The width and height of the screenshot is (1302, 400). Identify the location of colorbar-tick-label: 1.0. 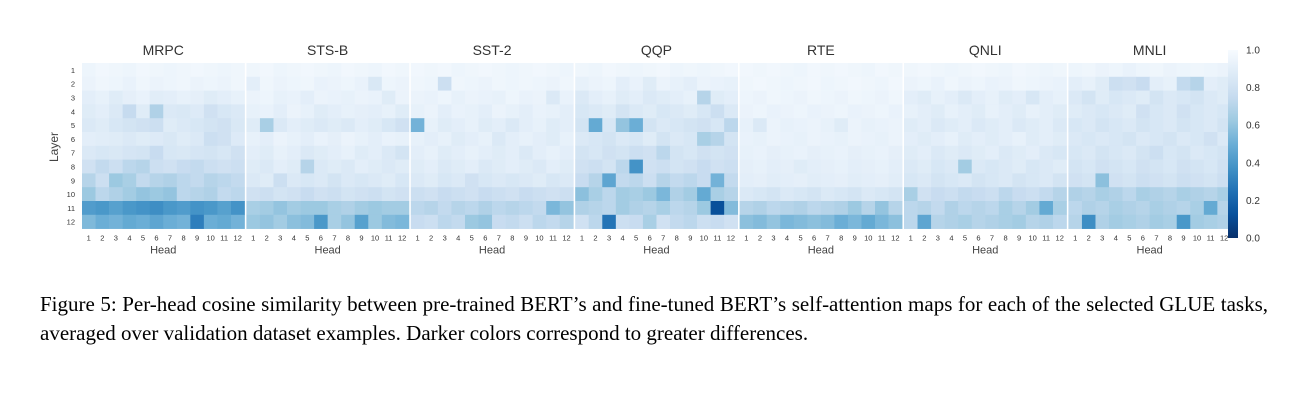
(1253, 51).